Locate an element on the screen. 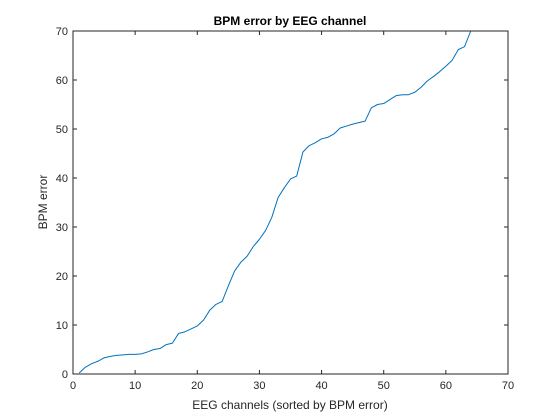 The height and width of the screenshot is (420, 560). x-tick-label: 20 is located at coordinates (197, 386).